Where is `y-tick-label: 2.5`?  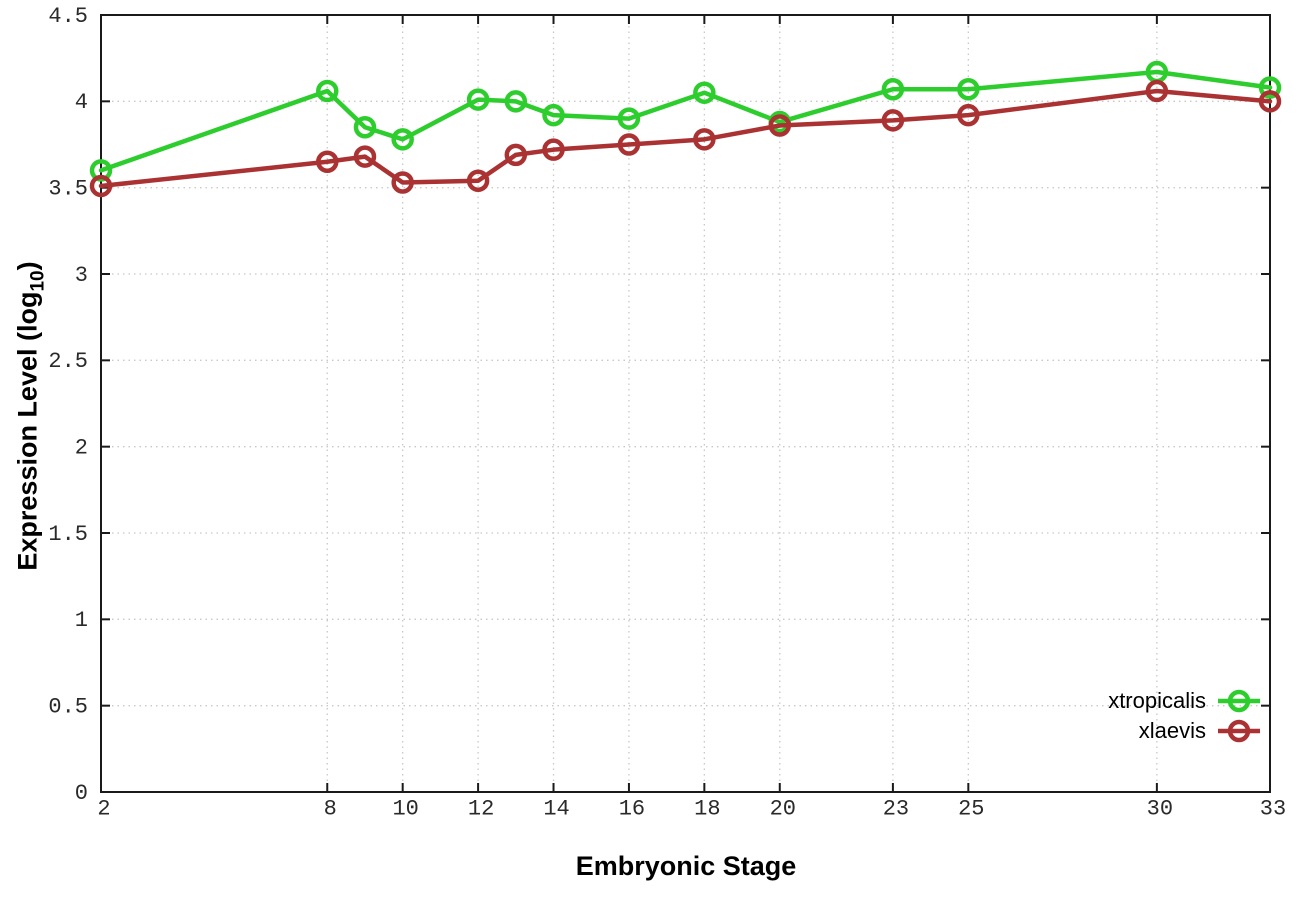
y-tick-label: 2.5 is located at coordinates (68, 361).